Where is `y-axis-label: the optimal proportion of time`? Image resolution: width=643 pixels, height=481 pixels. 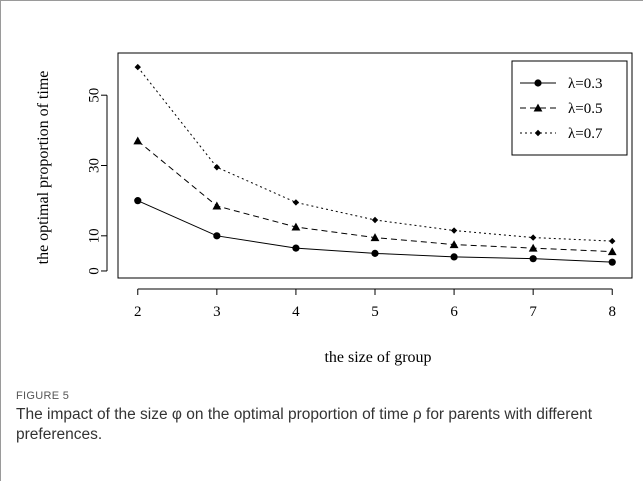
y-axis-label: the optimal proportion of time is located at coordinates (43, 168).